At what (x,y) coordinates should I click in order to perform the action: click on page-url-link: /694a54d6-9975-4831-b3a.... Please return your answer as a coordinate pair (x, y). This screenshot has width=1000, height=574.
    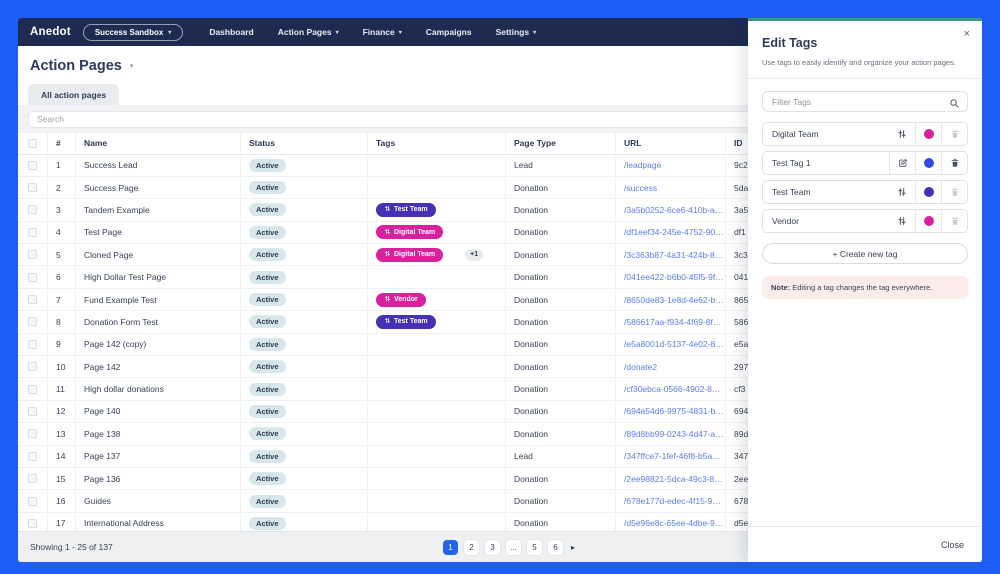
    Looking at the image, I should click on (674, 411).